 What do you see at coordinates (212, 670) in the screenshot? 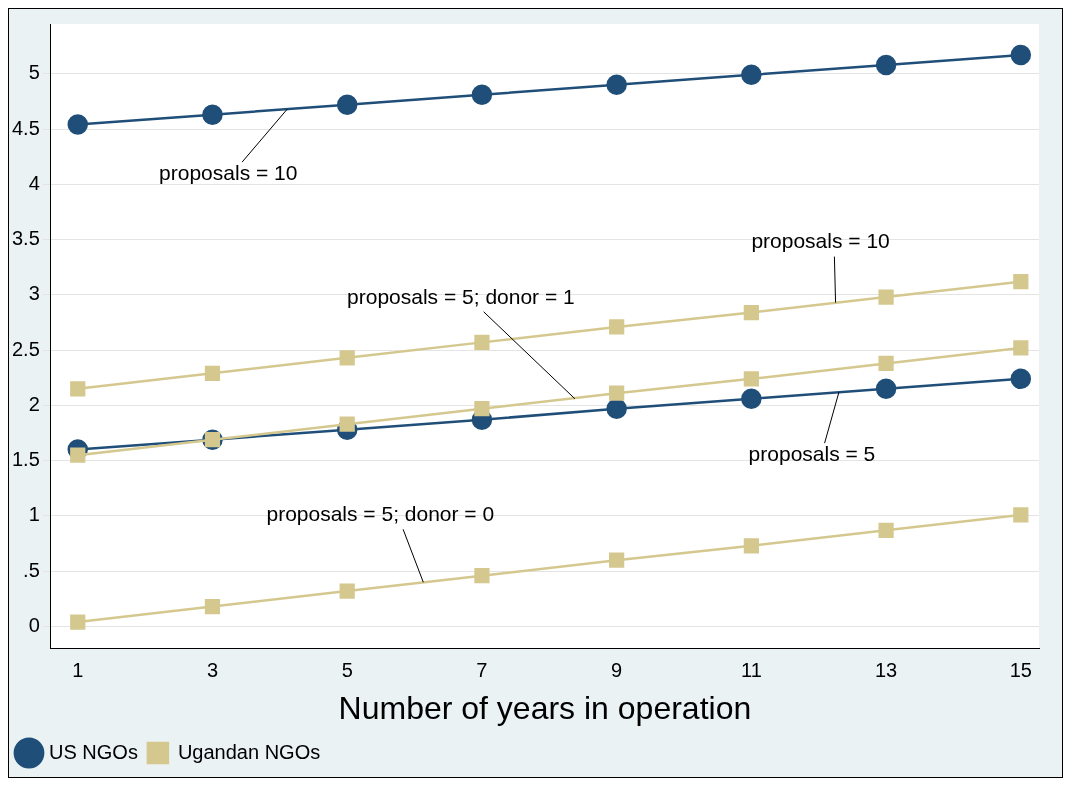
I see `x-tick-label: 3` at bounding box center [212, 670].